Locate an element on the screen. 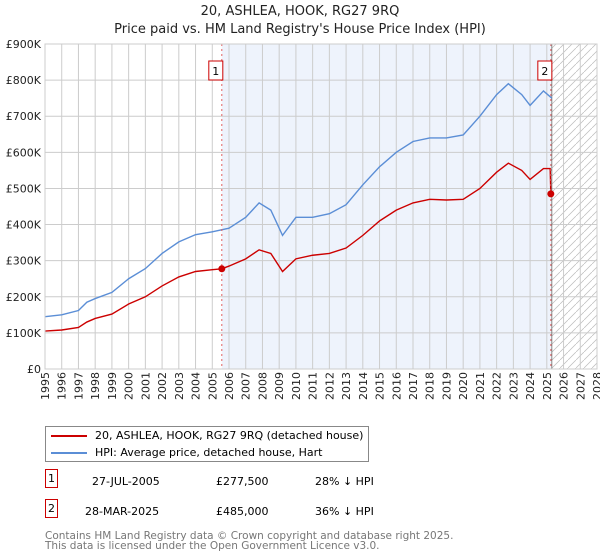 The height and width of the screenshot is (560, 600). sale-hpi: 28% ↓ HPI is located at coordinates (344, 481).